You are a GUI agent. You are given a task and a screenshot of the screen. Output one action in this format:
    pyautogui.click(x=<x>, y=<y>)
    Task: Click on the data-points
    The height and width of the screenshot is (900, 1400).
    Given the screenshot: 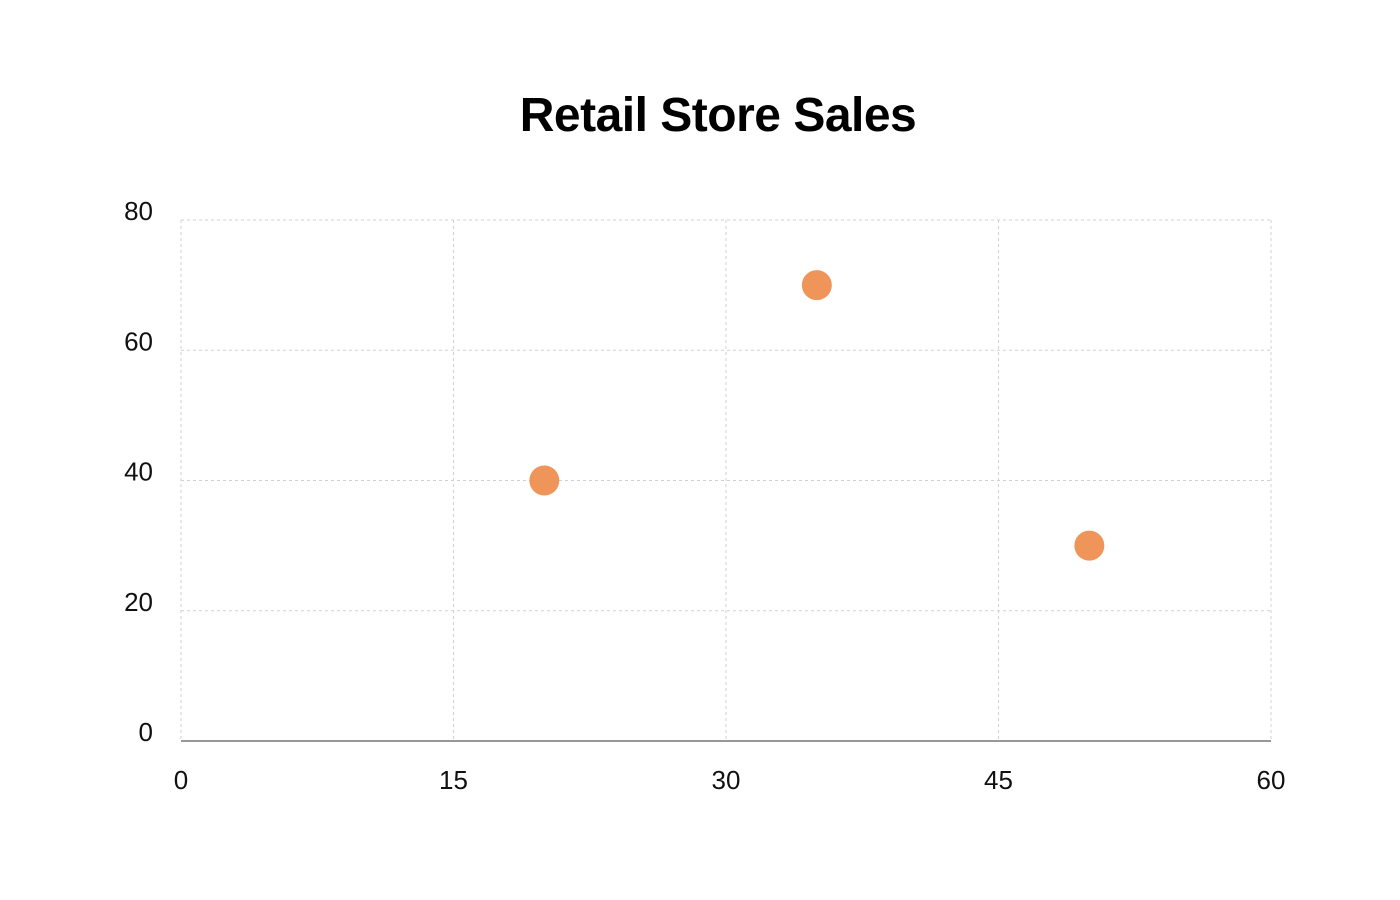 What is the action you would take?
    pyautogui.click(x=817, y=415)
    